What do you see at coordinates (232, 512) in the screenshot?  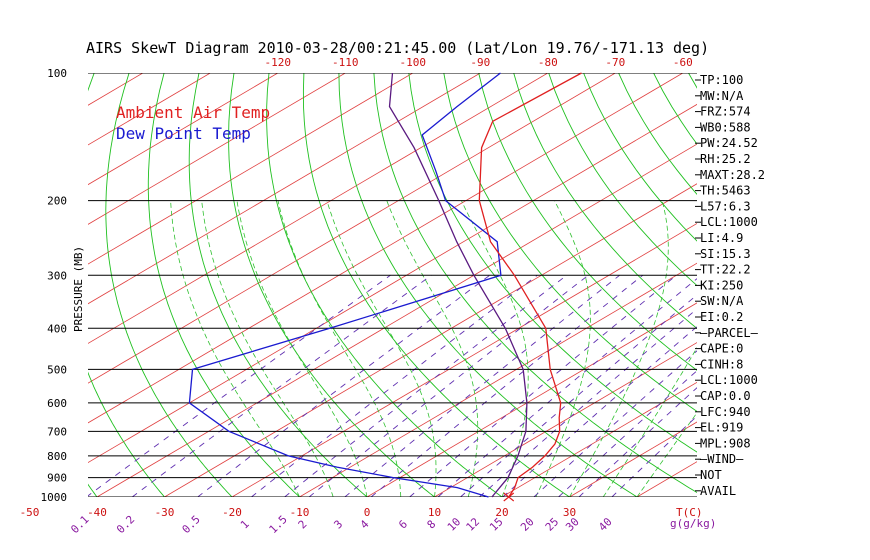 I see `bottom-temp-tick-label: -20` at bounding box center [232, 512].